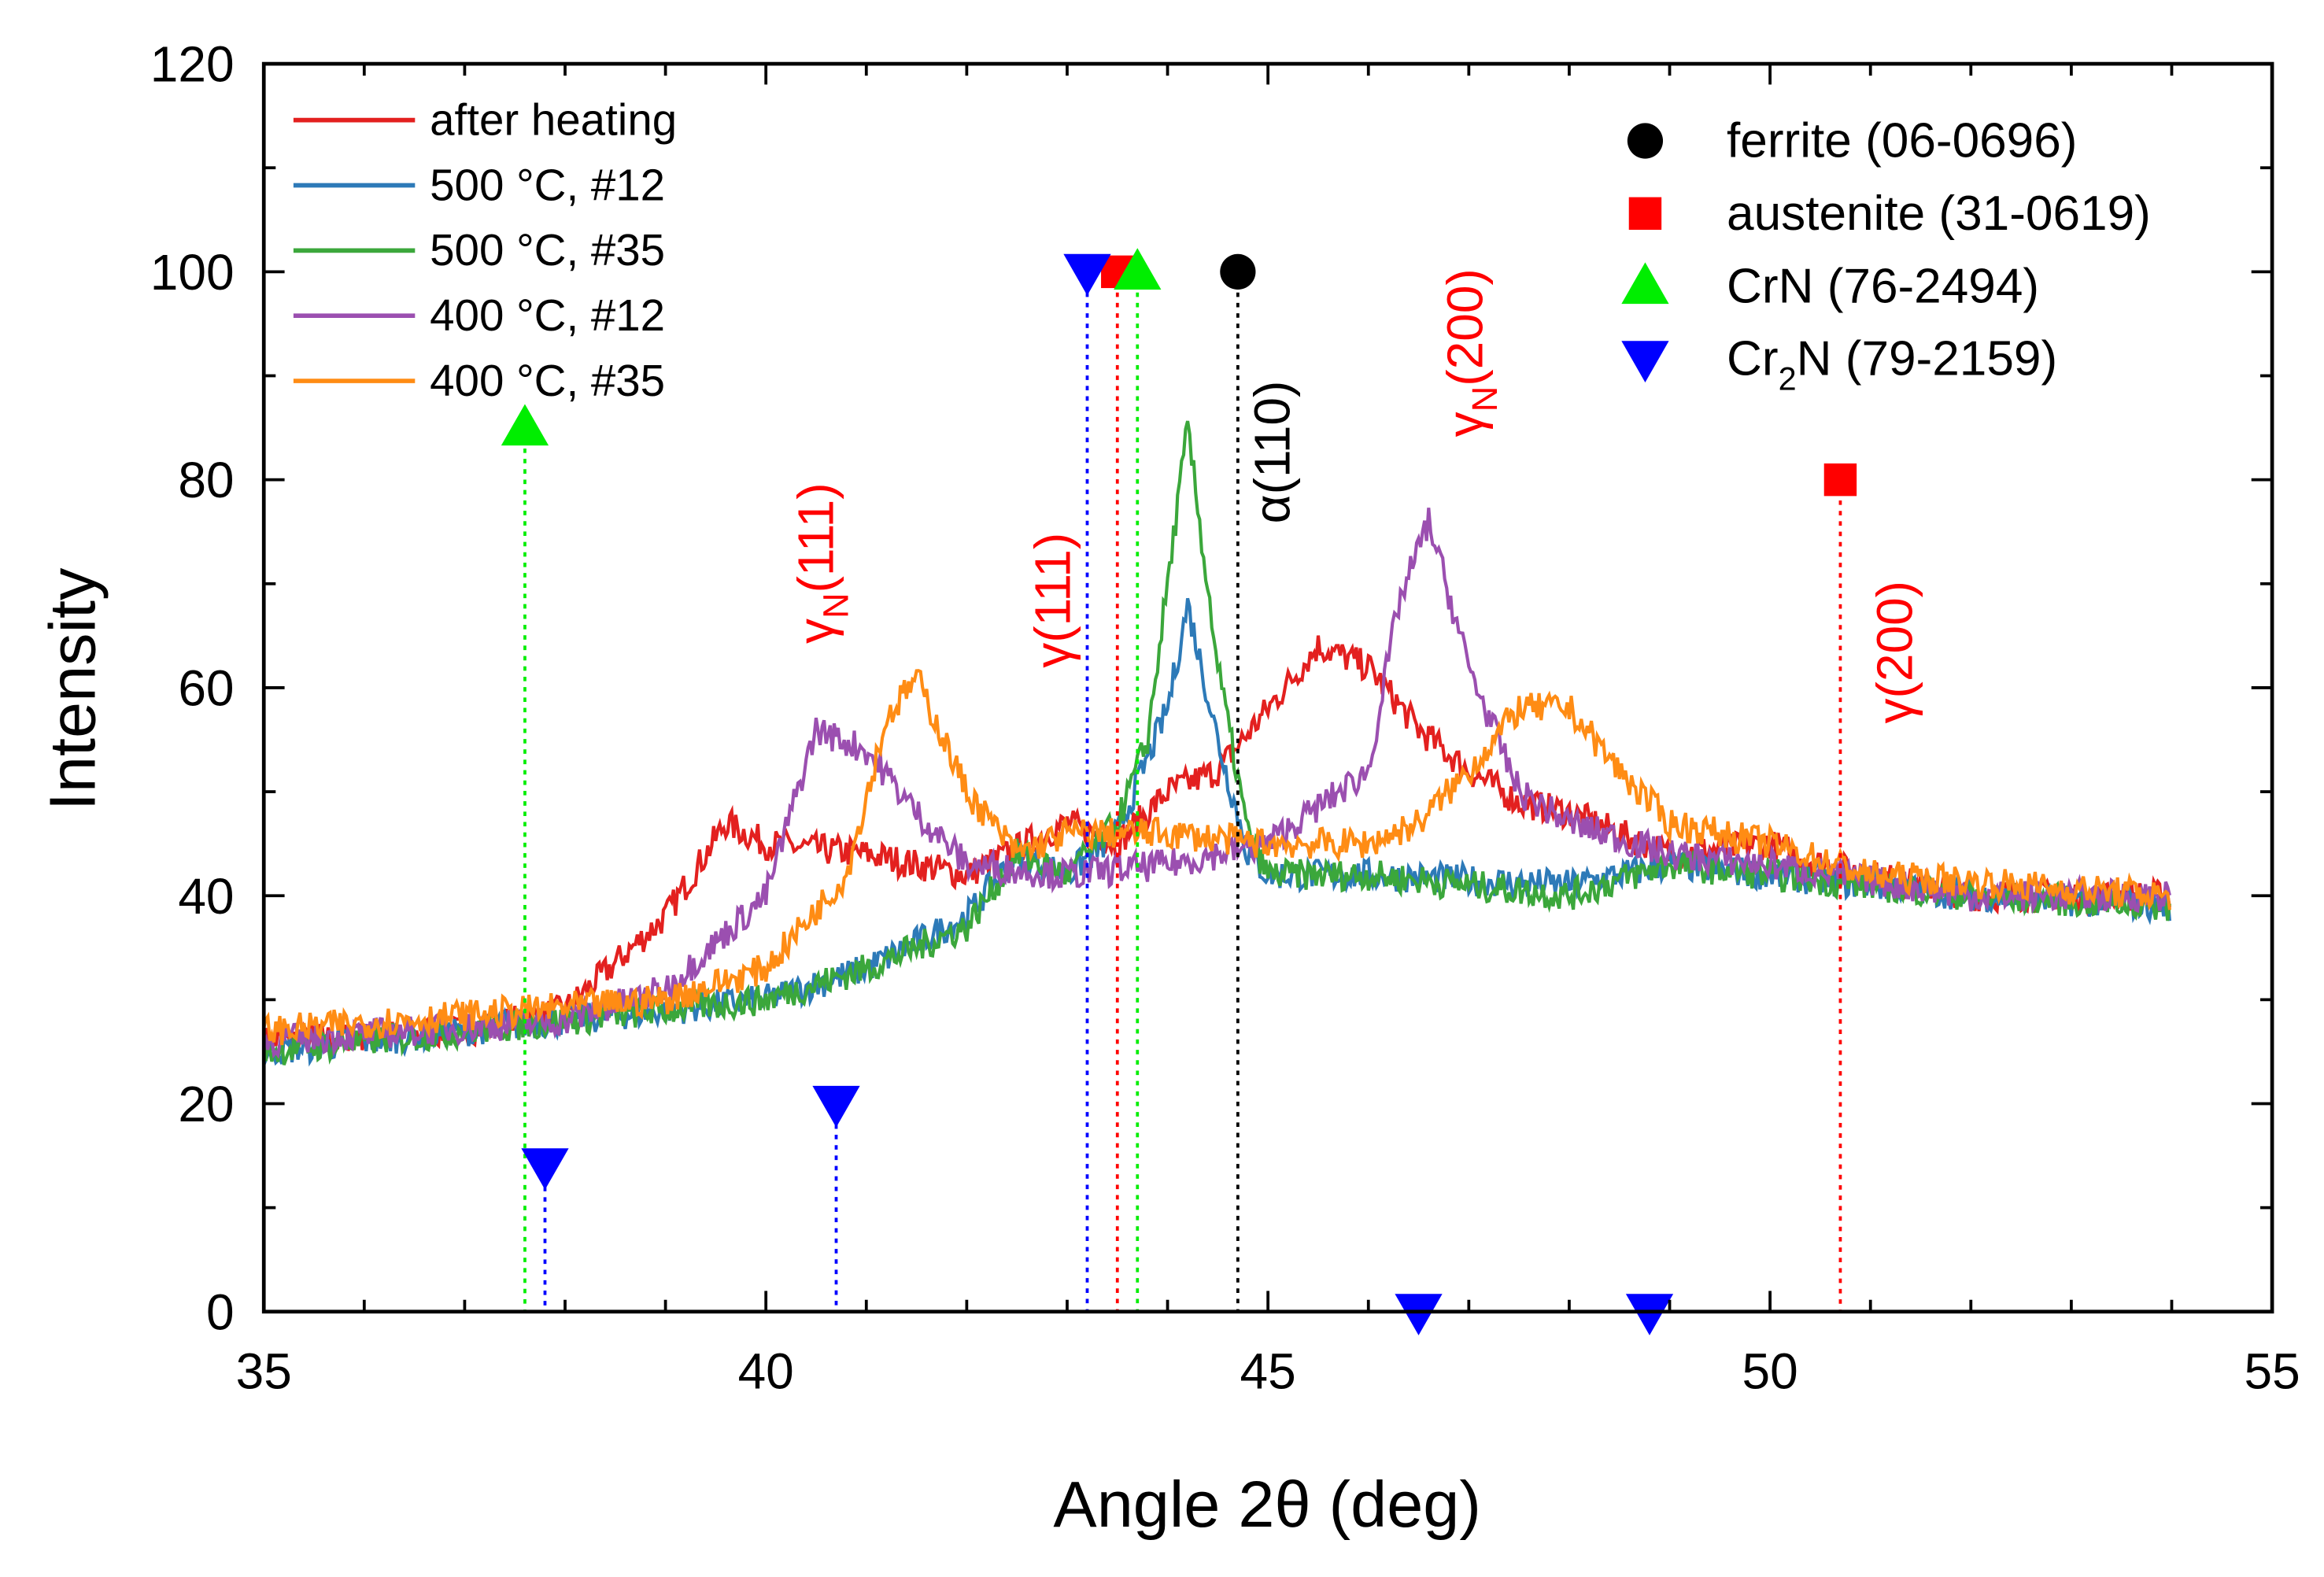 The height and width of the screenshot is (1577, 2324). I want to click on label-main: Cr, so click(1753, 359).